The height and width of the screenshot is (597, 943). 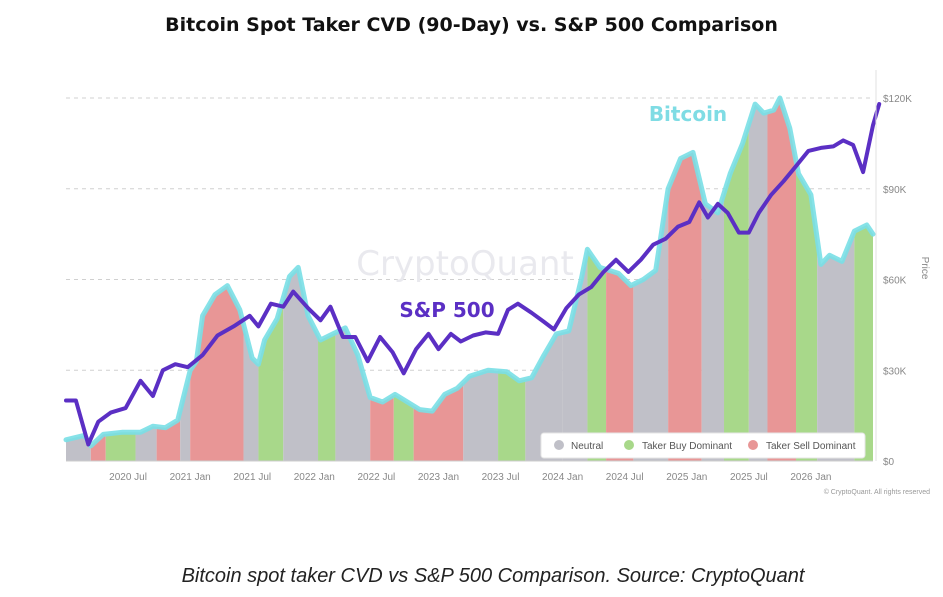 What do you see at coordinates (625, 477) in the screenshot?
I see `x-tick-label: 2024 Jul` at bounding box center [625, 477].